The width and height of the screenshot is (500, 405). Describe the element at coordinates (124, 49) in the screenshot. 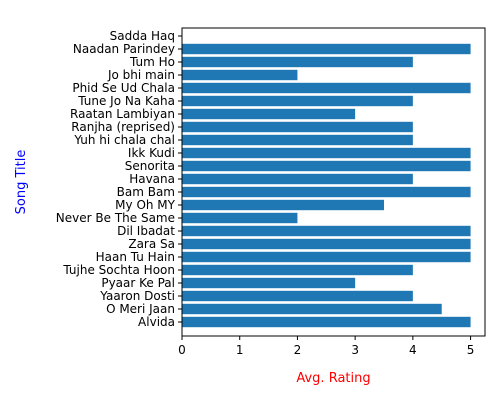

I see `y-tick-label: Naadan Parindey` at that location.